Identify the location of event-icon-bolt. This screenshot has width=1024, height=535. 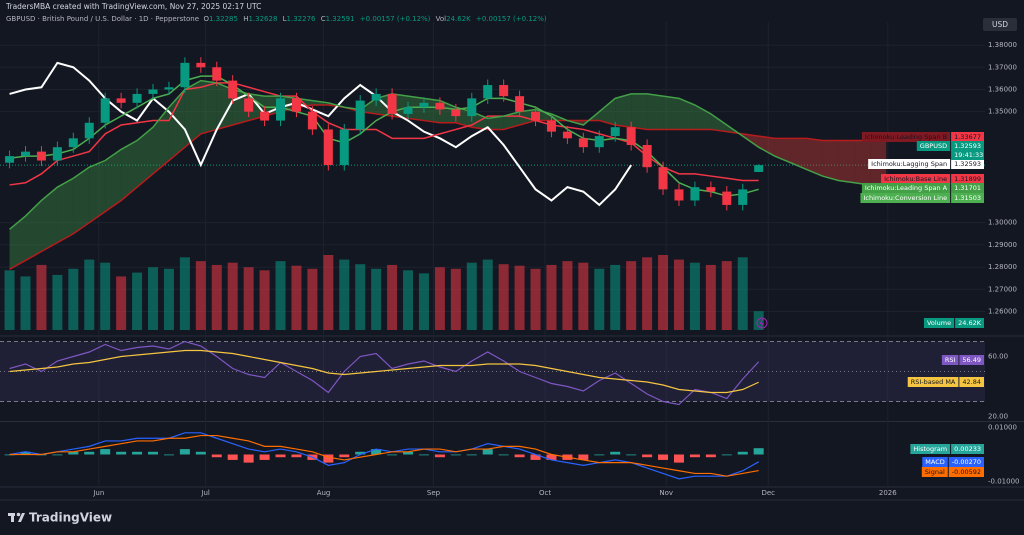
(761, 323).